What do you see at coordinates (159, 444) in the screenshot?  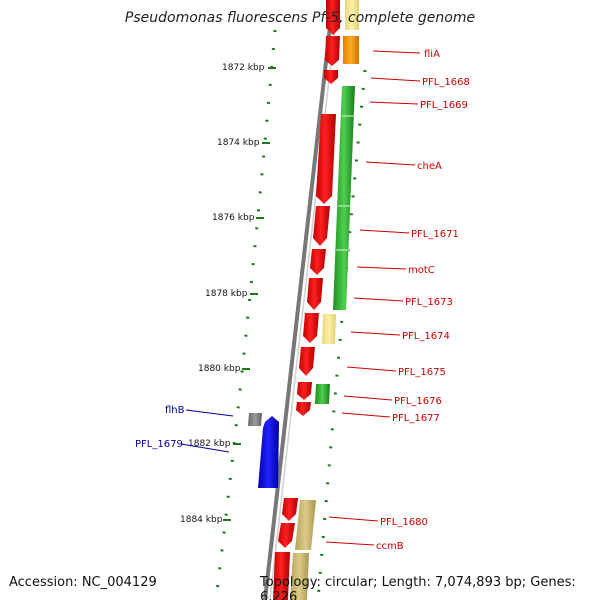 I see `gene-label: PFL_1679` at bounding box center [159, 444].